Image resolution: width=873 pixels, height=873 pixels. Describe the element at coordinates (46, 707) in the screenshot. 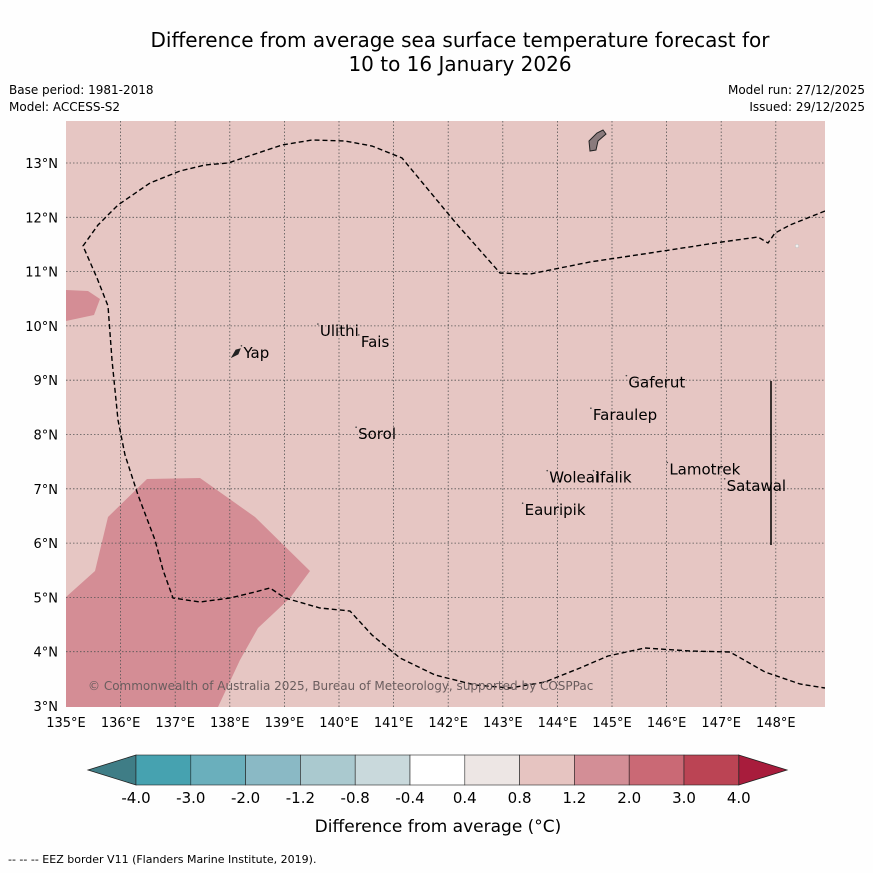

I see `latitude-tick-label: 3°N` at that location.